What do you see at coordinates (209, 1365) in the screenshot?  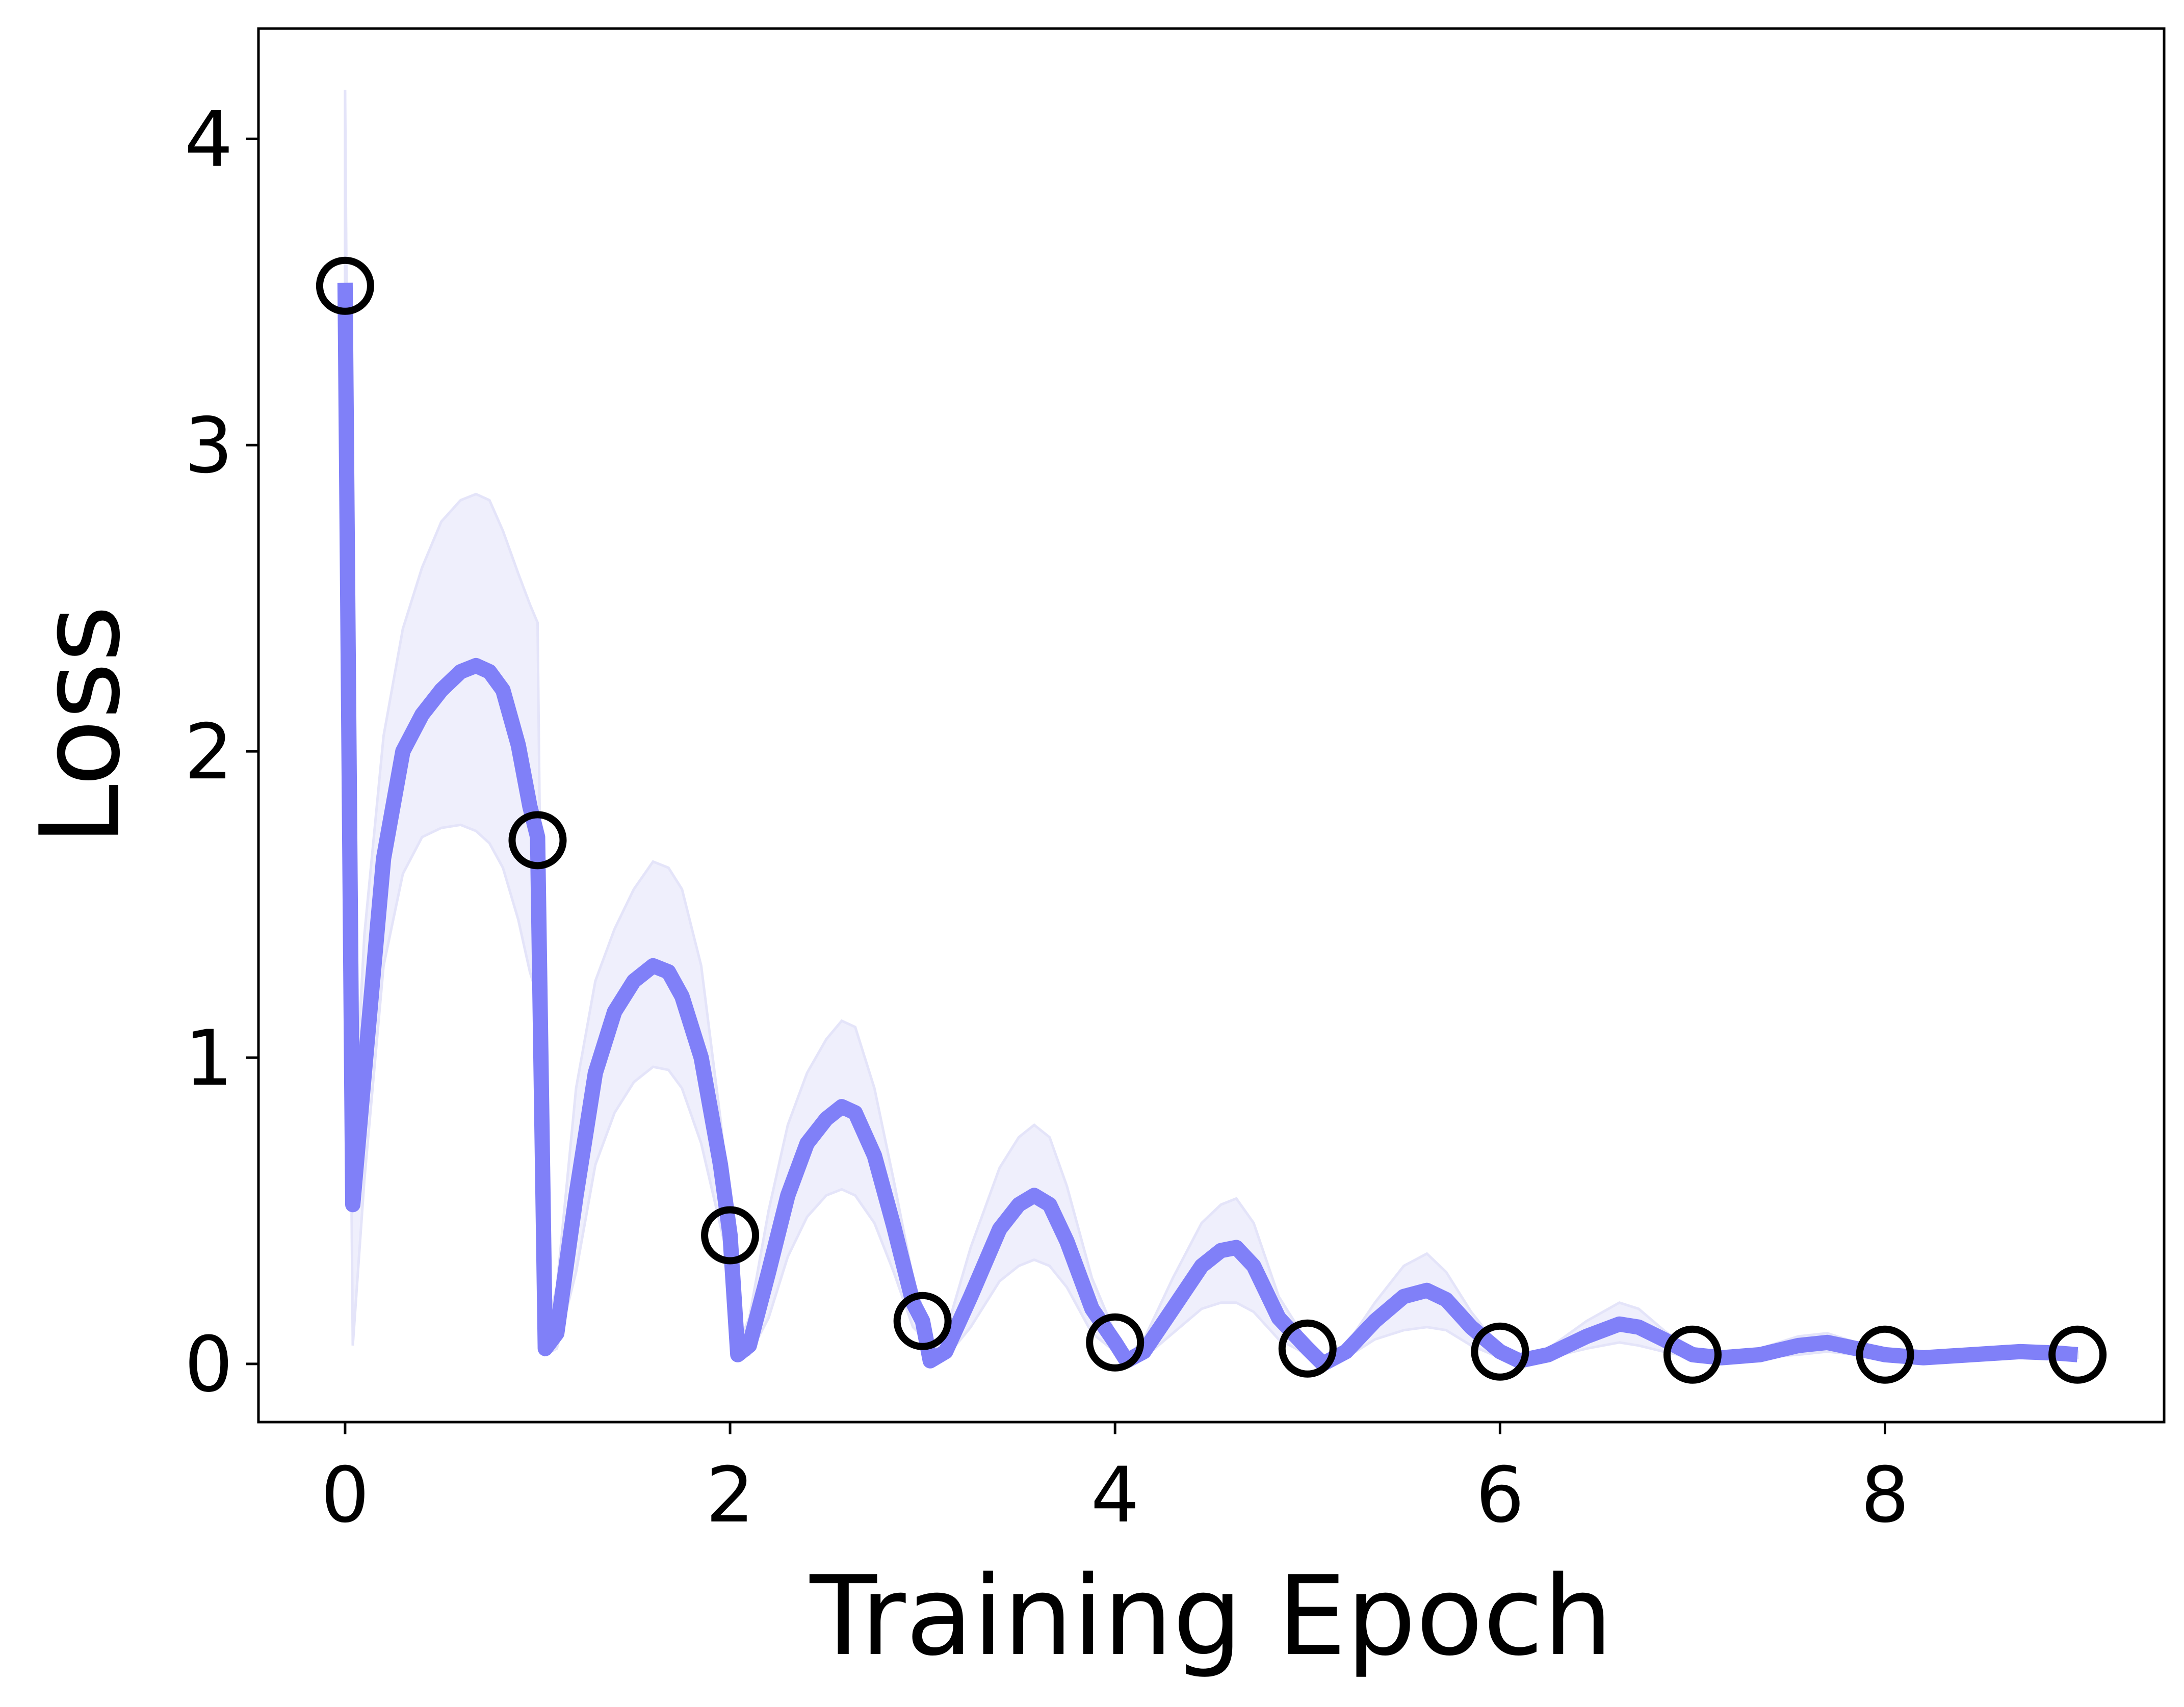 I see `y-tick-label: 0` at bounding box center [209, 1365].